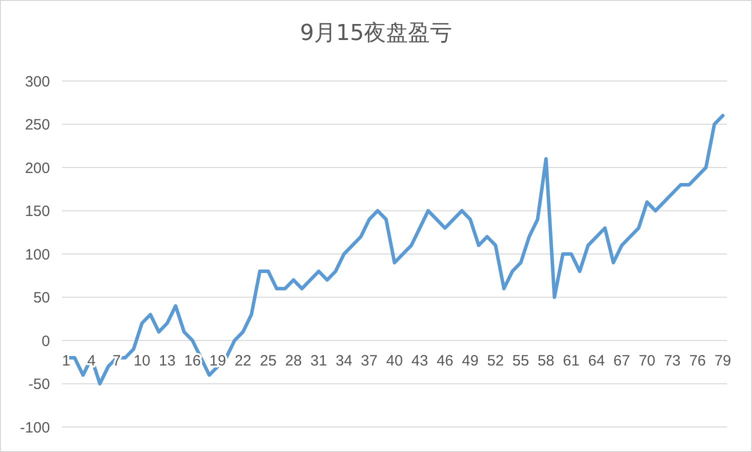 This screenshot has height=452, width=752. Describe the element at coordinates (697, 361) in the screenshot. I see `x-tick-label: 76` at that location.